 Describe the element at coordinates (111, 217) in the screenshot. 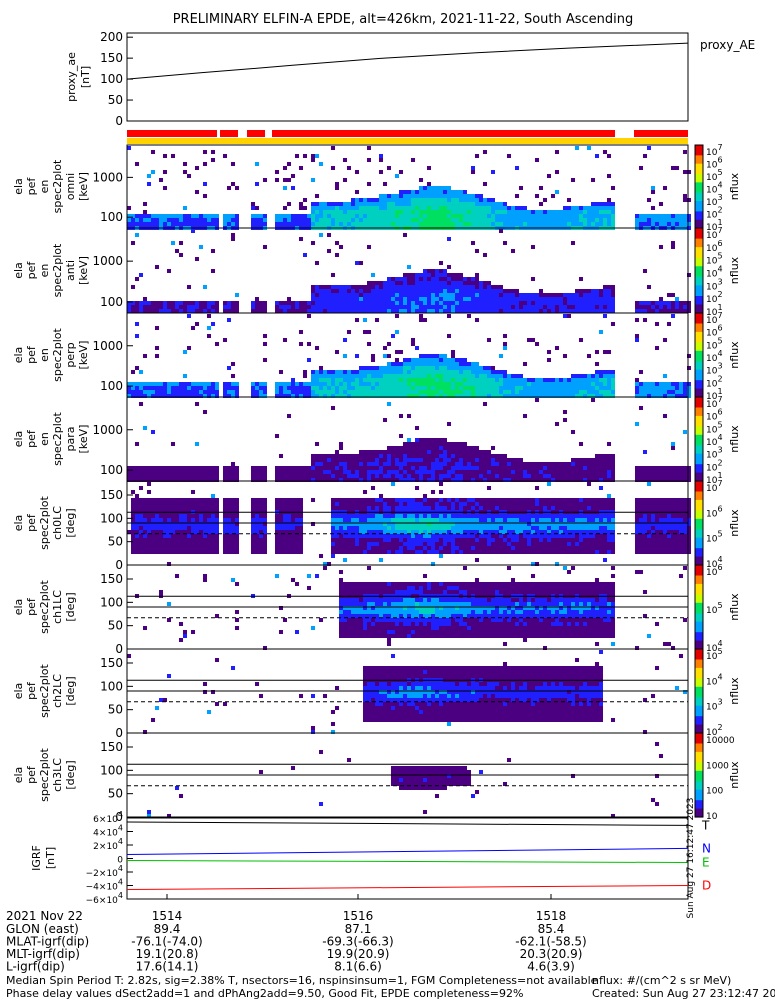

I see `y-tick-label: 100` at that location.